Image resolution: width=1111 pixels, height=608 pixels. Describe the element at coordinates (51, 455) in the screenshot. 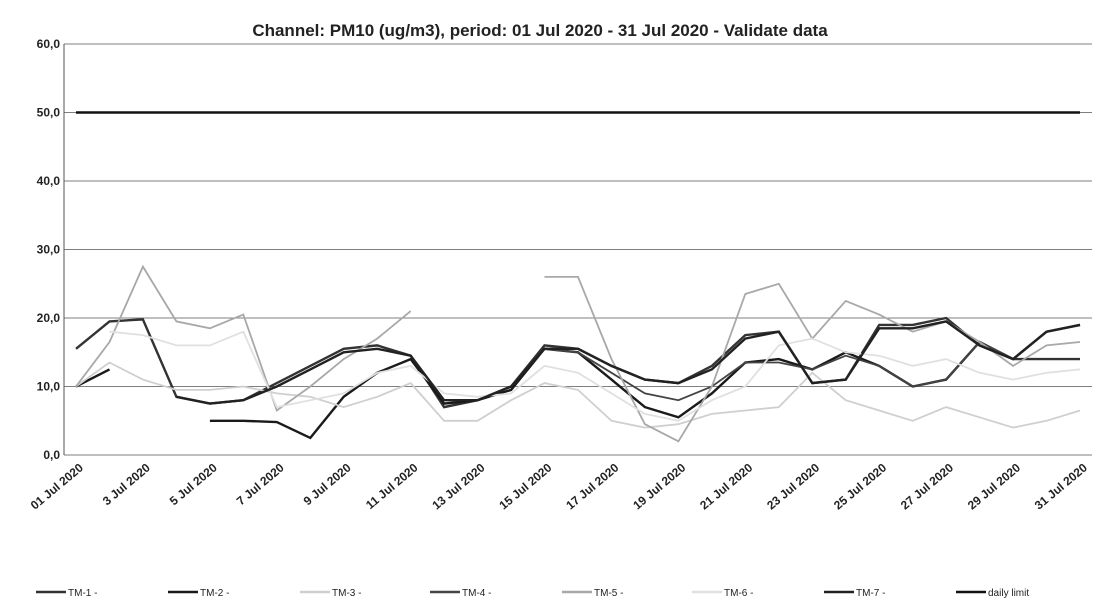

I see `y-tick-label: 0,0` at that location.